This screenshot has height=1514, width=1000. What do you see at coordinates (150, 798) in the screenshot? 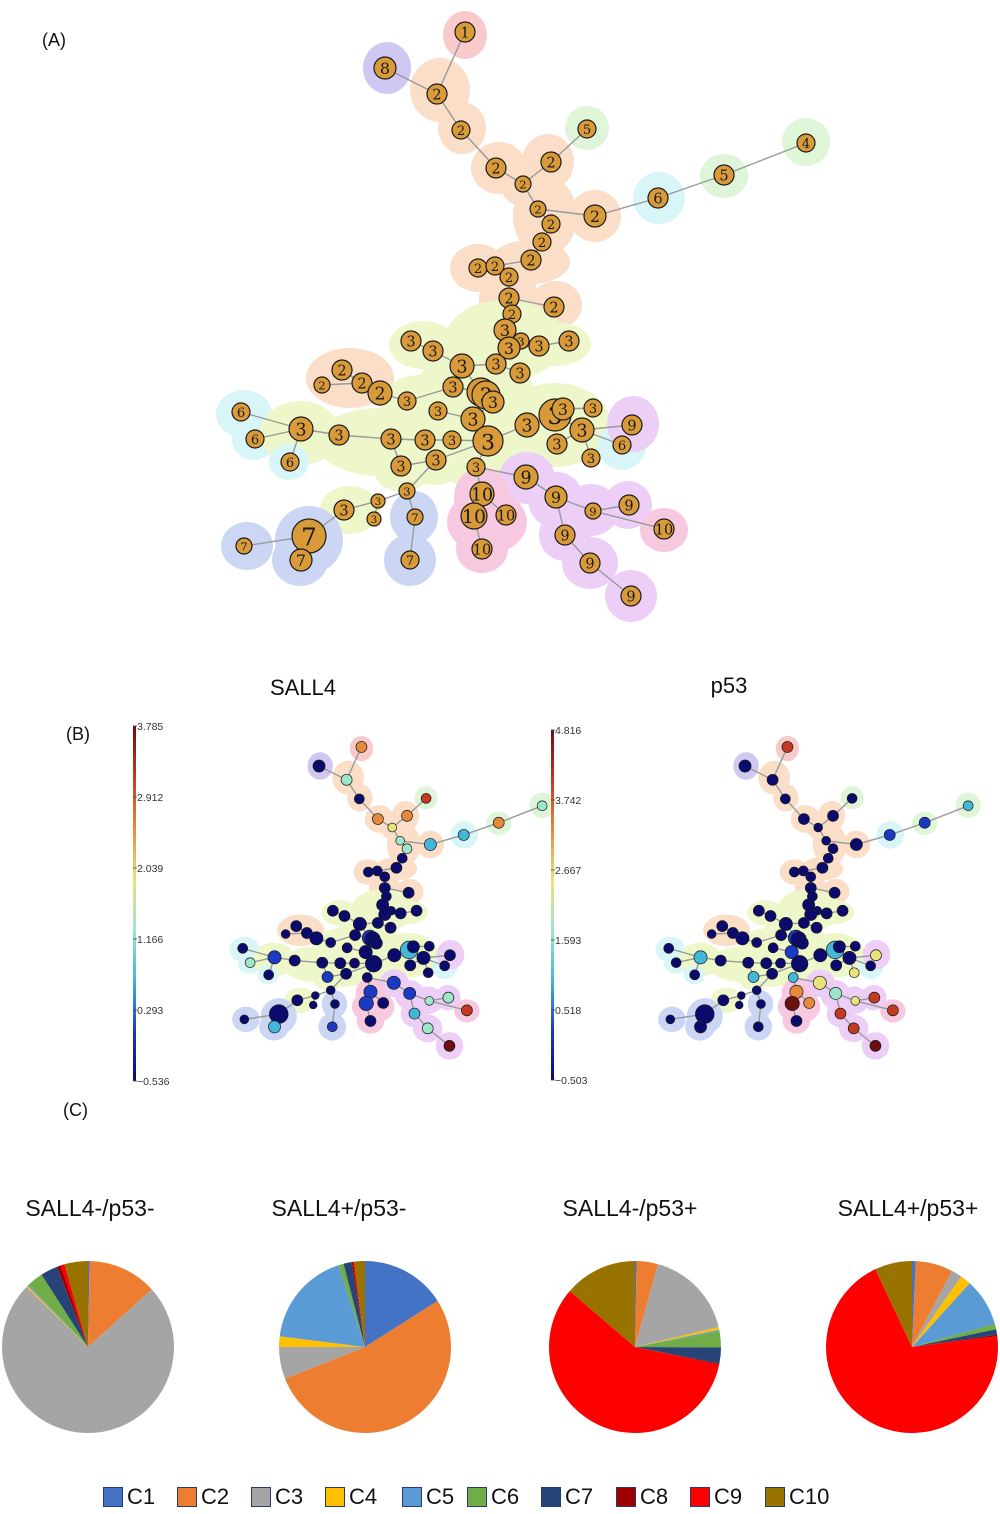
I see `colorbar-tick-label: 2.912` at bounding box center [150, 798].